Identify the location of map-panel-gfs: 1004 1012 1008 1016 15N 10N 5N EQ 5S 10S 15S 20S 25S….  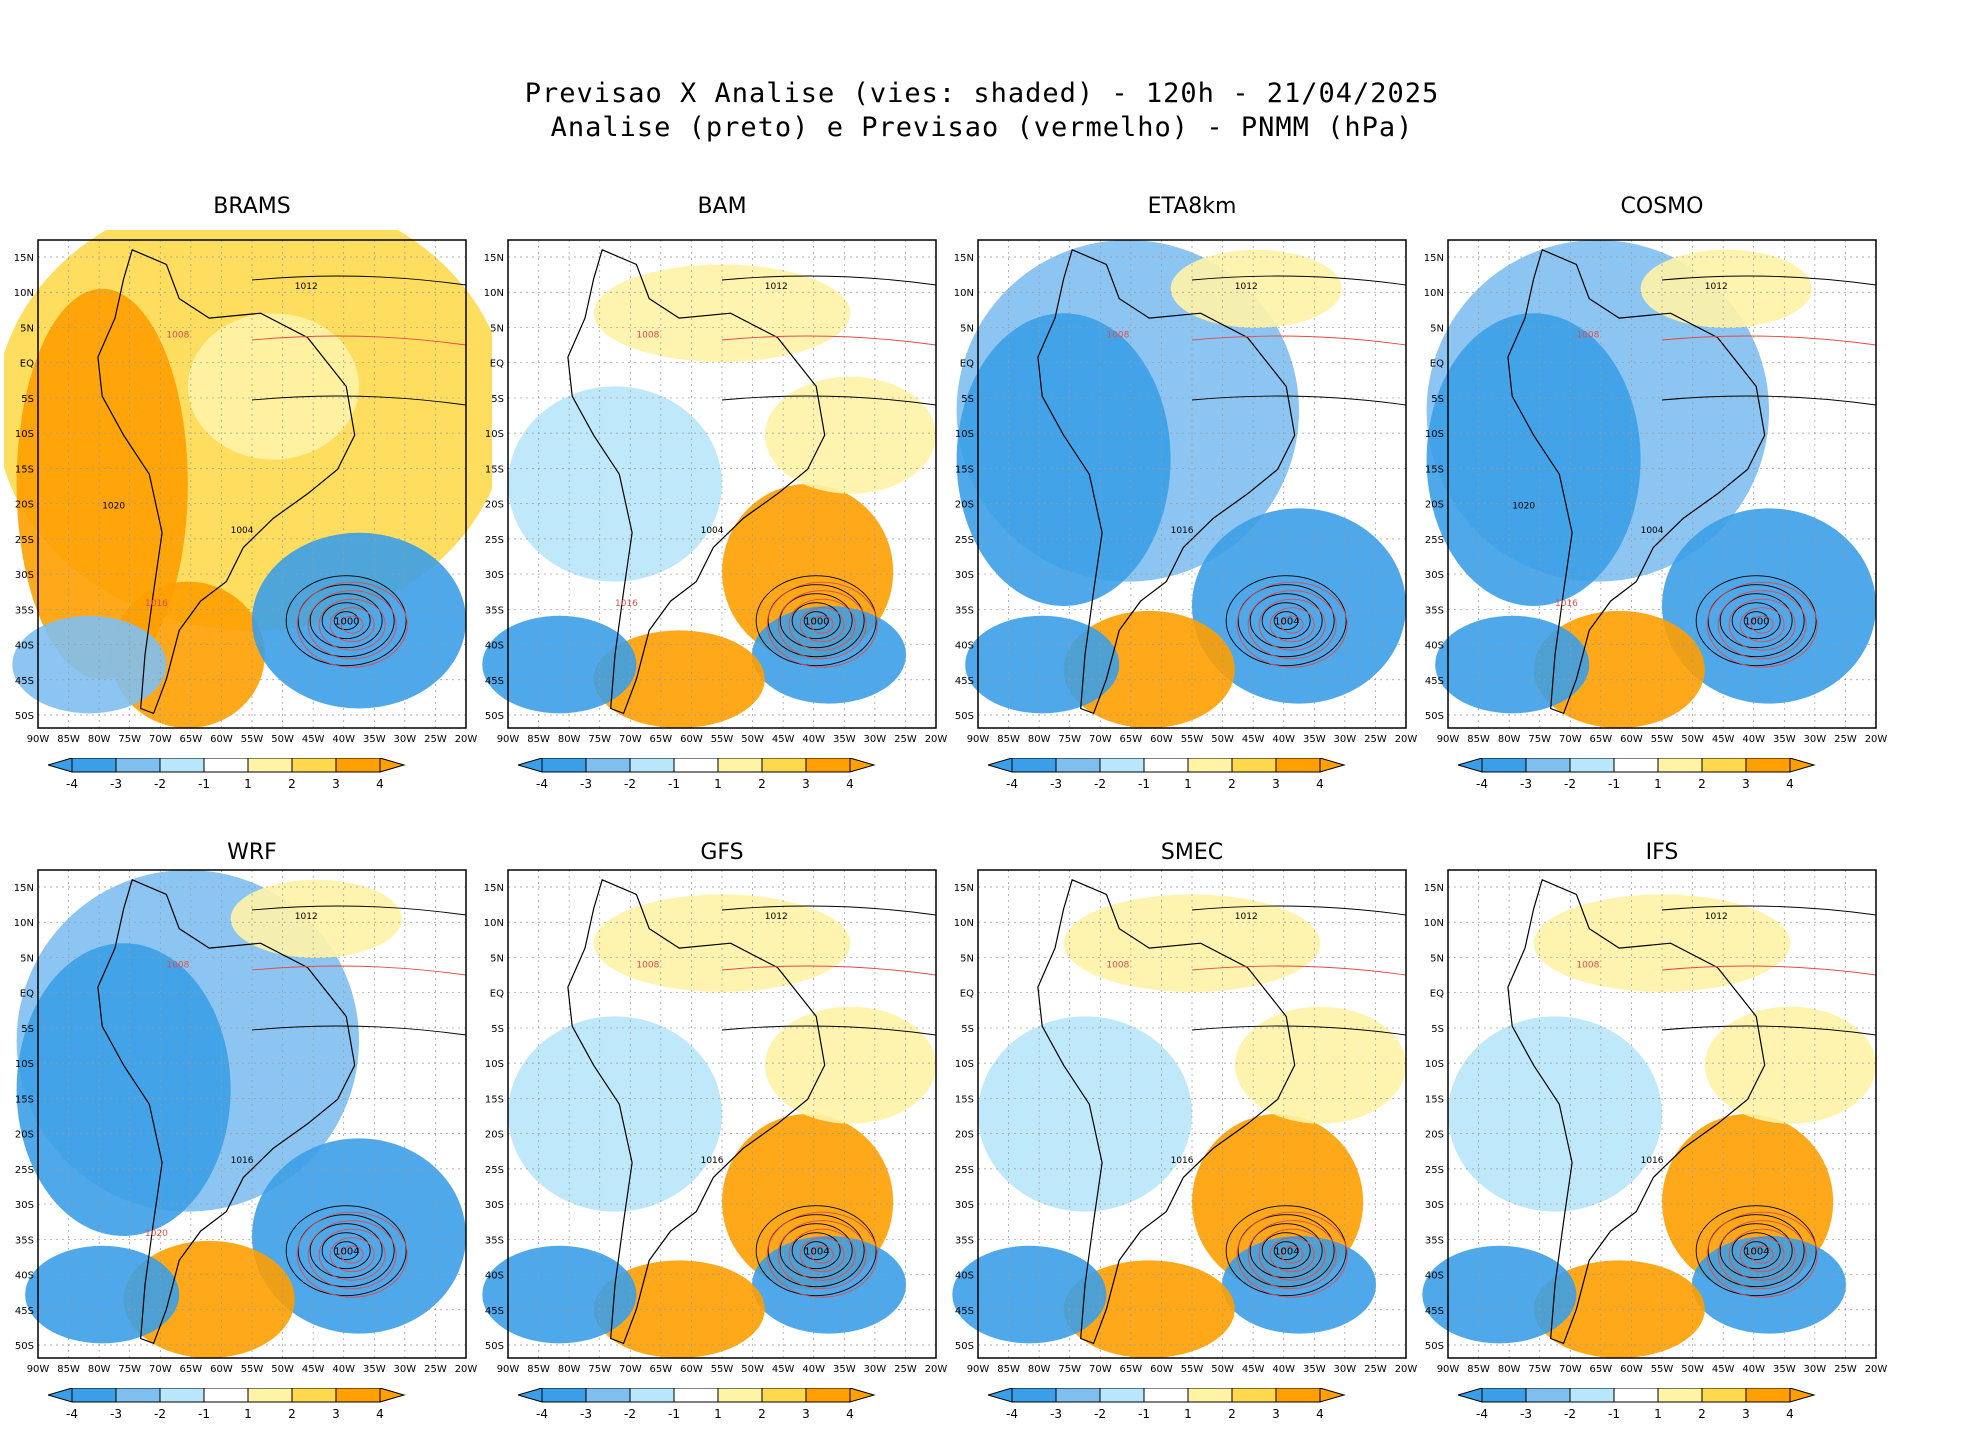
(715, 1122).